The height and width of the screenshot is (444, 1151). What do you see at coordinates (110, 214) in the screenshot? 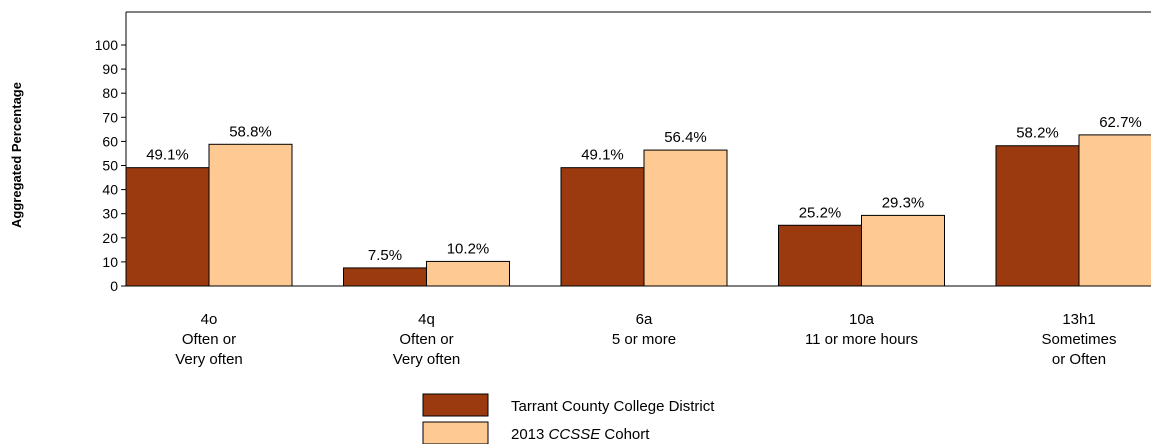
I see `y-tick-label: 30` at bounding box center [110, 214].